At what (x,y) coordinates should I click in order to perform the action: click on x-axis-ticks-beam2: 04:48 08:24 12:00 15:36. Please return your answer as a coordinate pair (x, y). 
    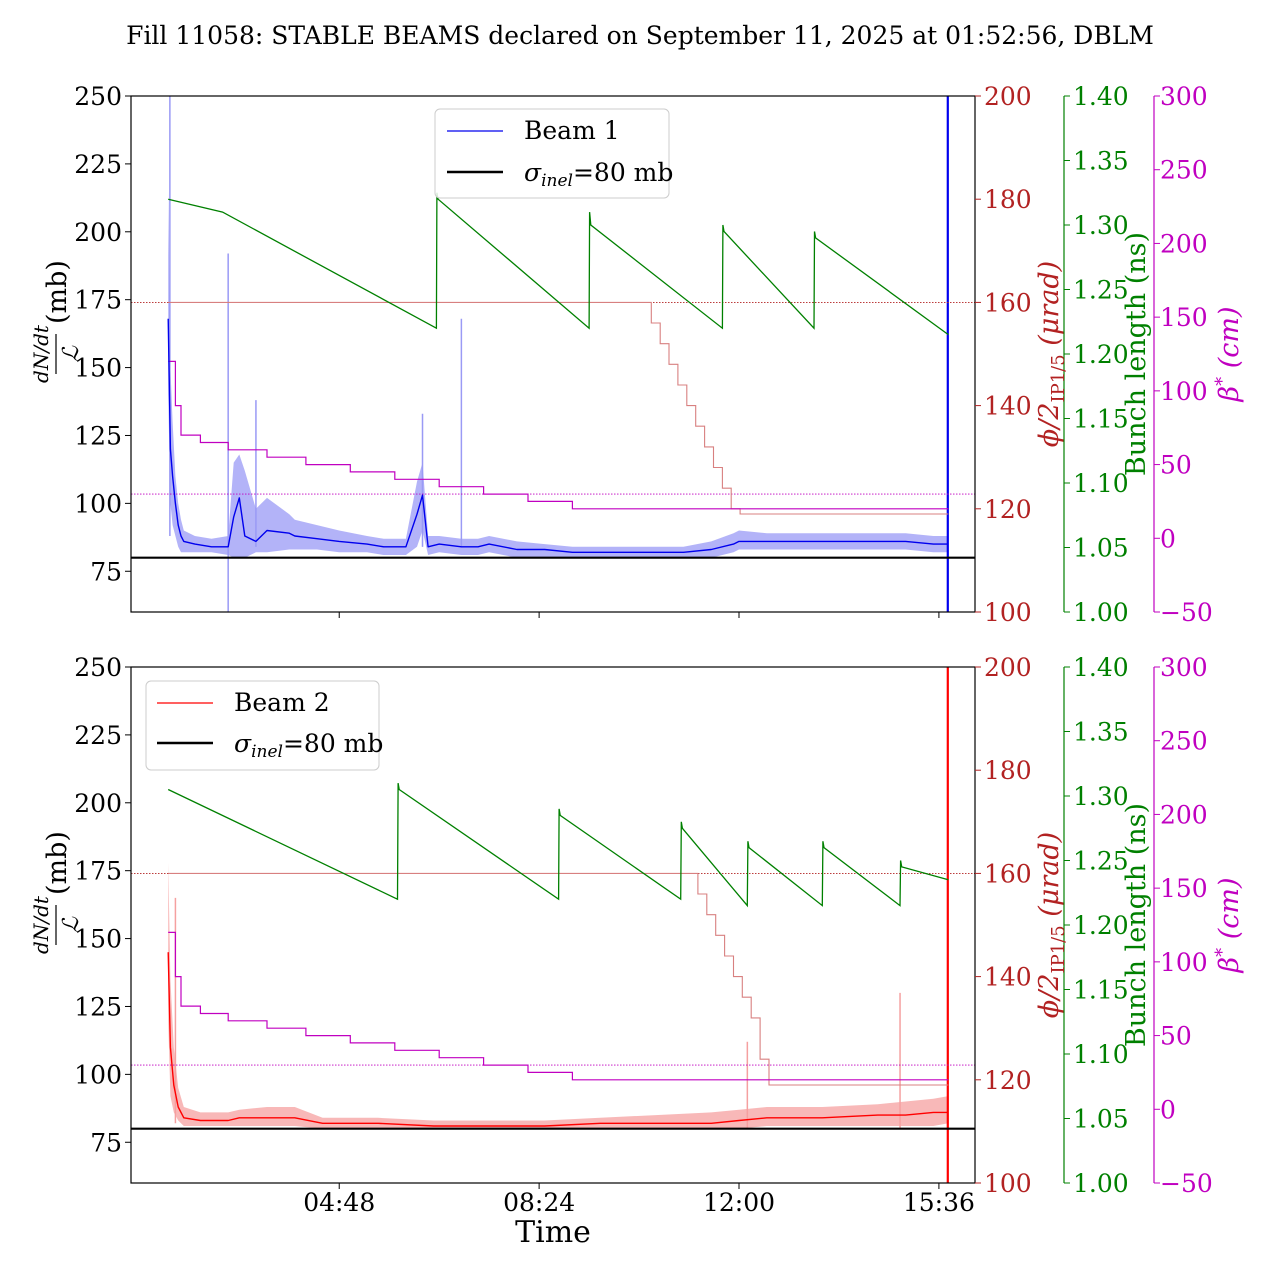
    Looking at the image, I should click on (639, 1200).